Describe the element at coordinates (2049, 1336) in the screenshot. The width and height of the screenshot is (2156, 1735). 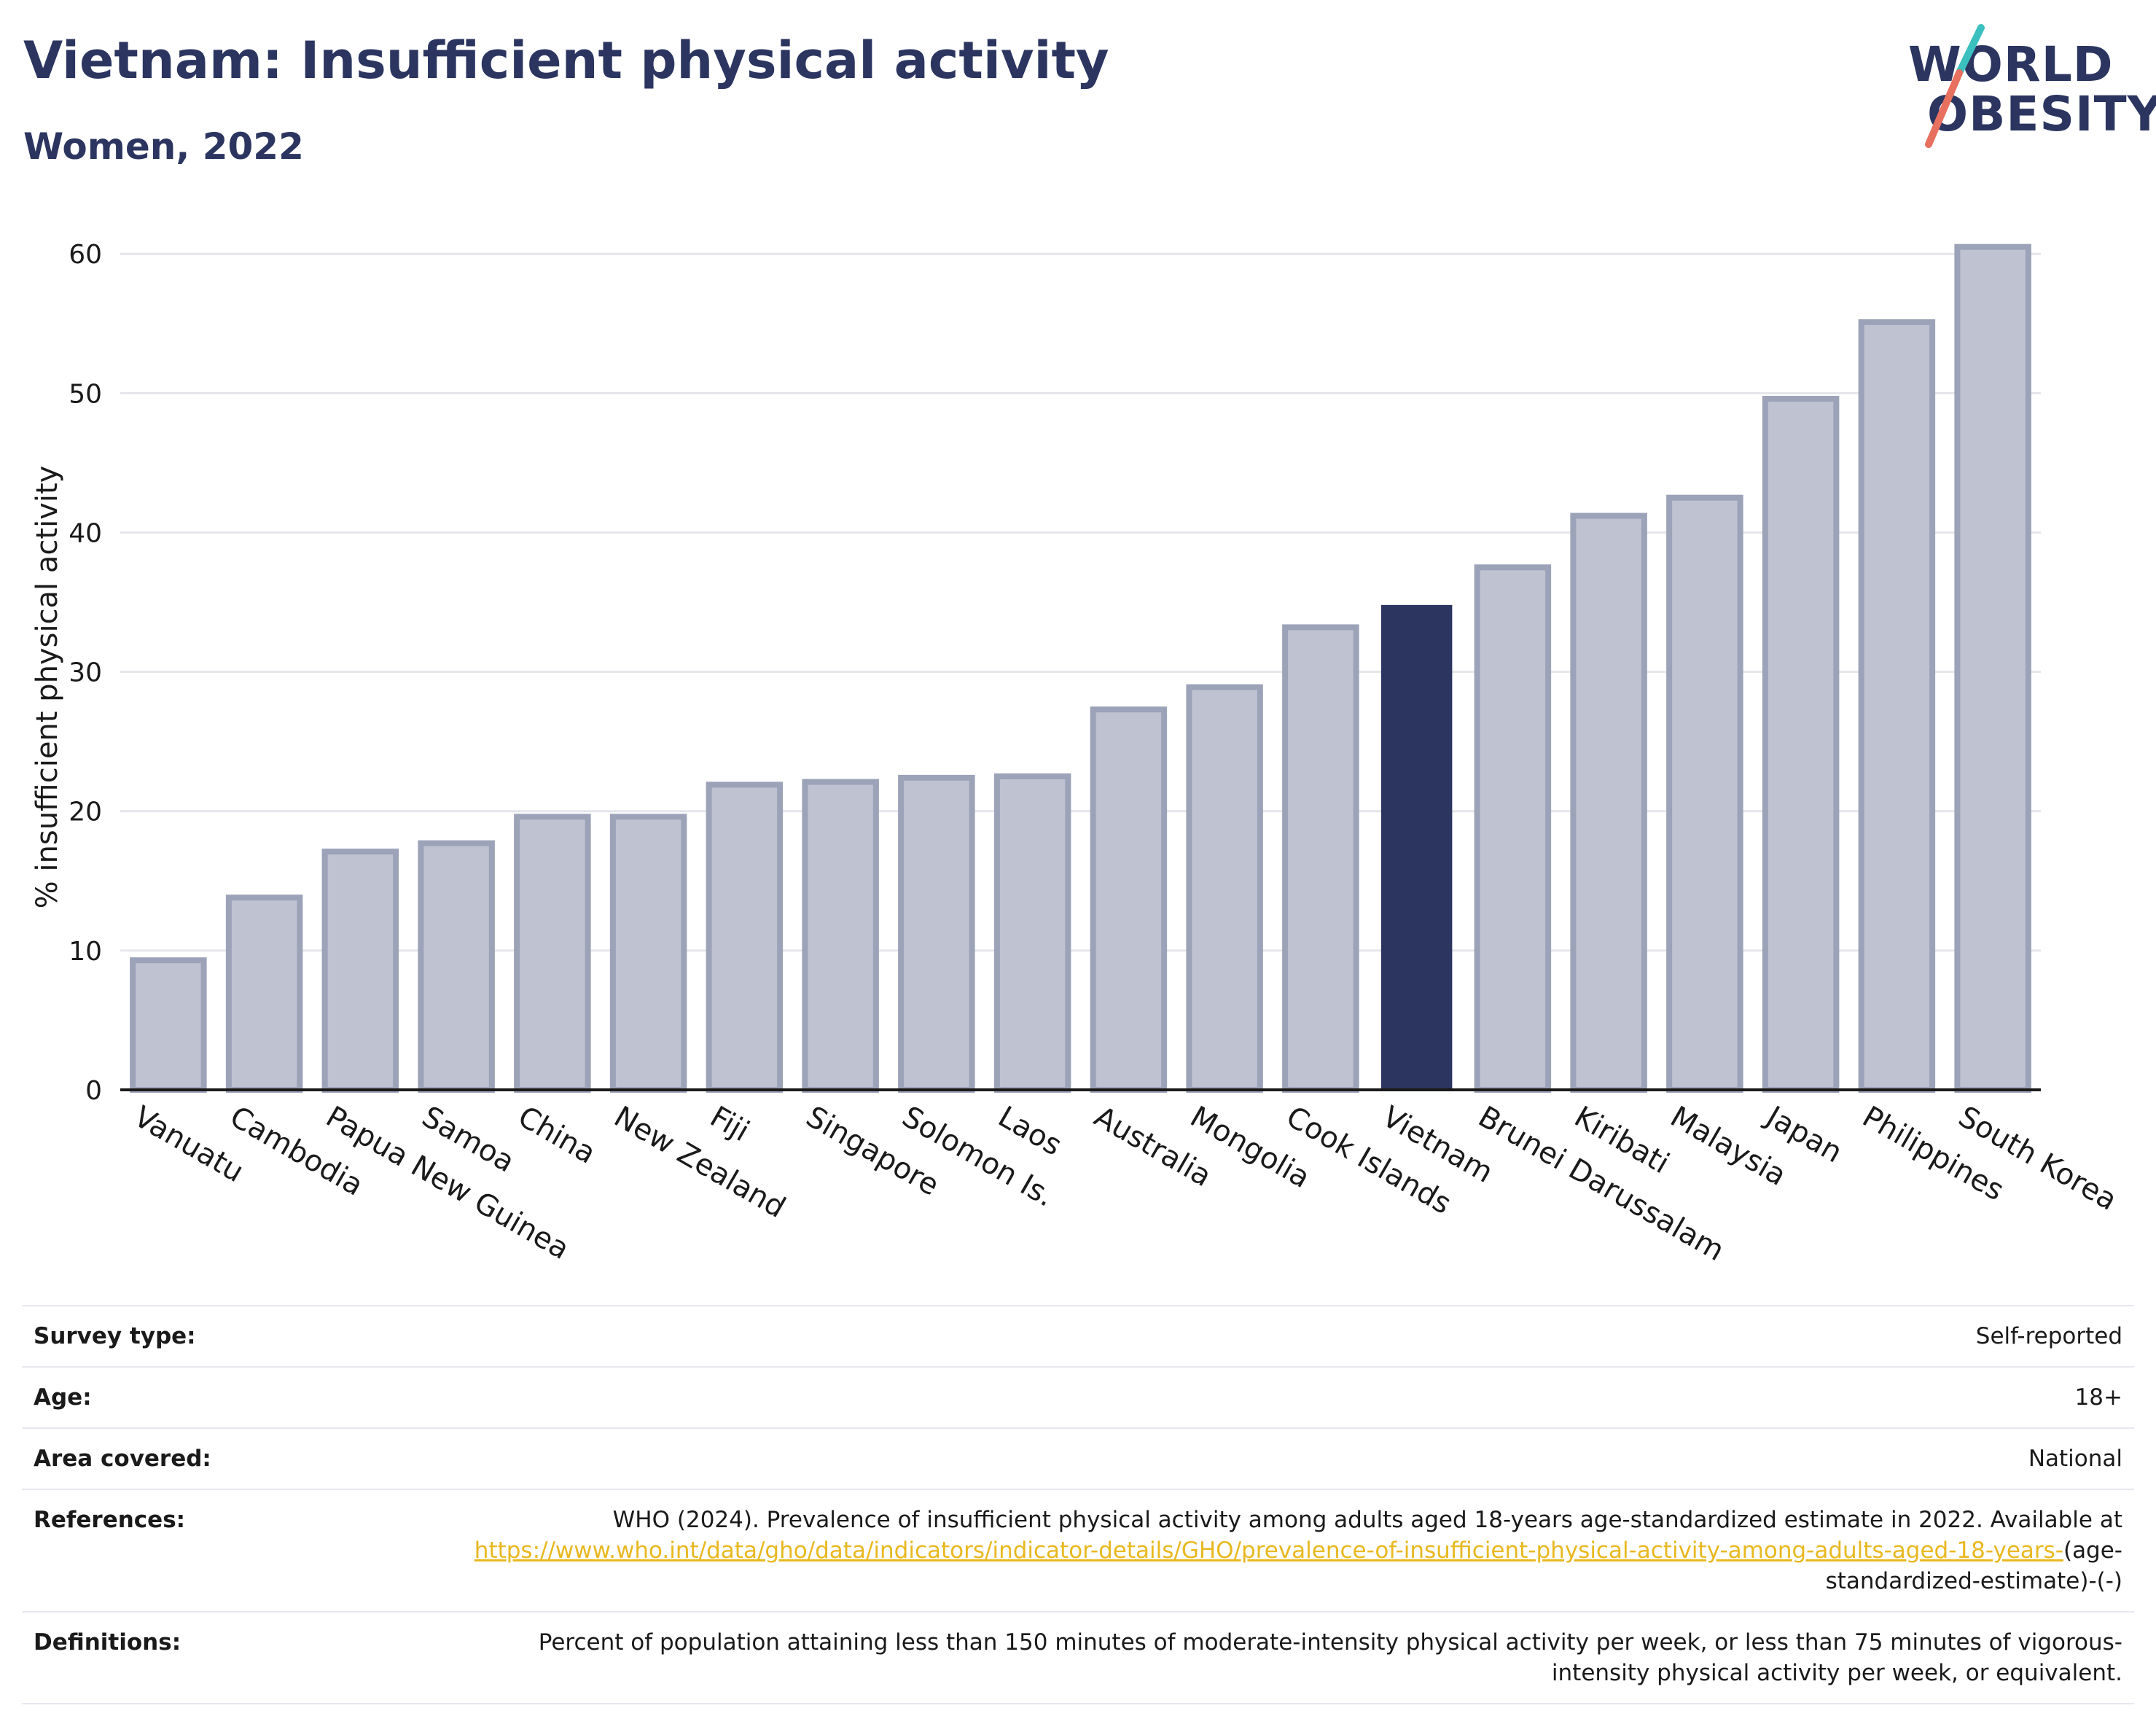
I see `survey-type-value: Self-reported` at that location.